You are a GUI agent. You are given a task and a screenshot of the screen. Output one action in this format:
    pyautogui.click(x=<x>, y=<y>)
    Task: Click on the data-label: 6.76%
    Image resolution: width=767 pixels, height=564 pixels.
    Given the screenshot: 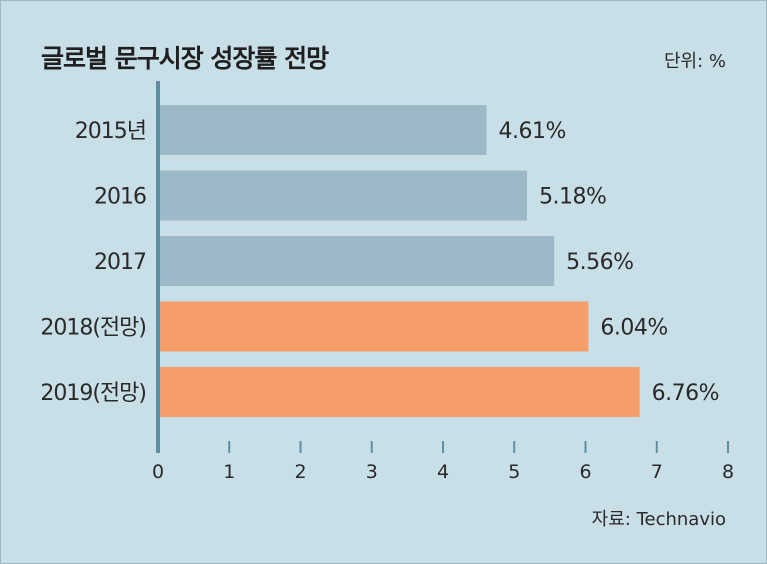 What is the action you would take?
    pyautogui.click(x=685, y=393)
    